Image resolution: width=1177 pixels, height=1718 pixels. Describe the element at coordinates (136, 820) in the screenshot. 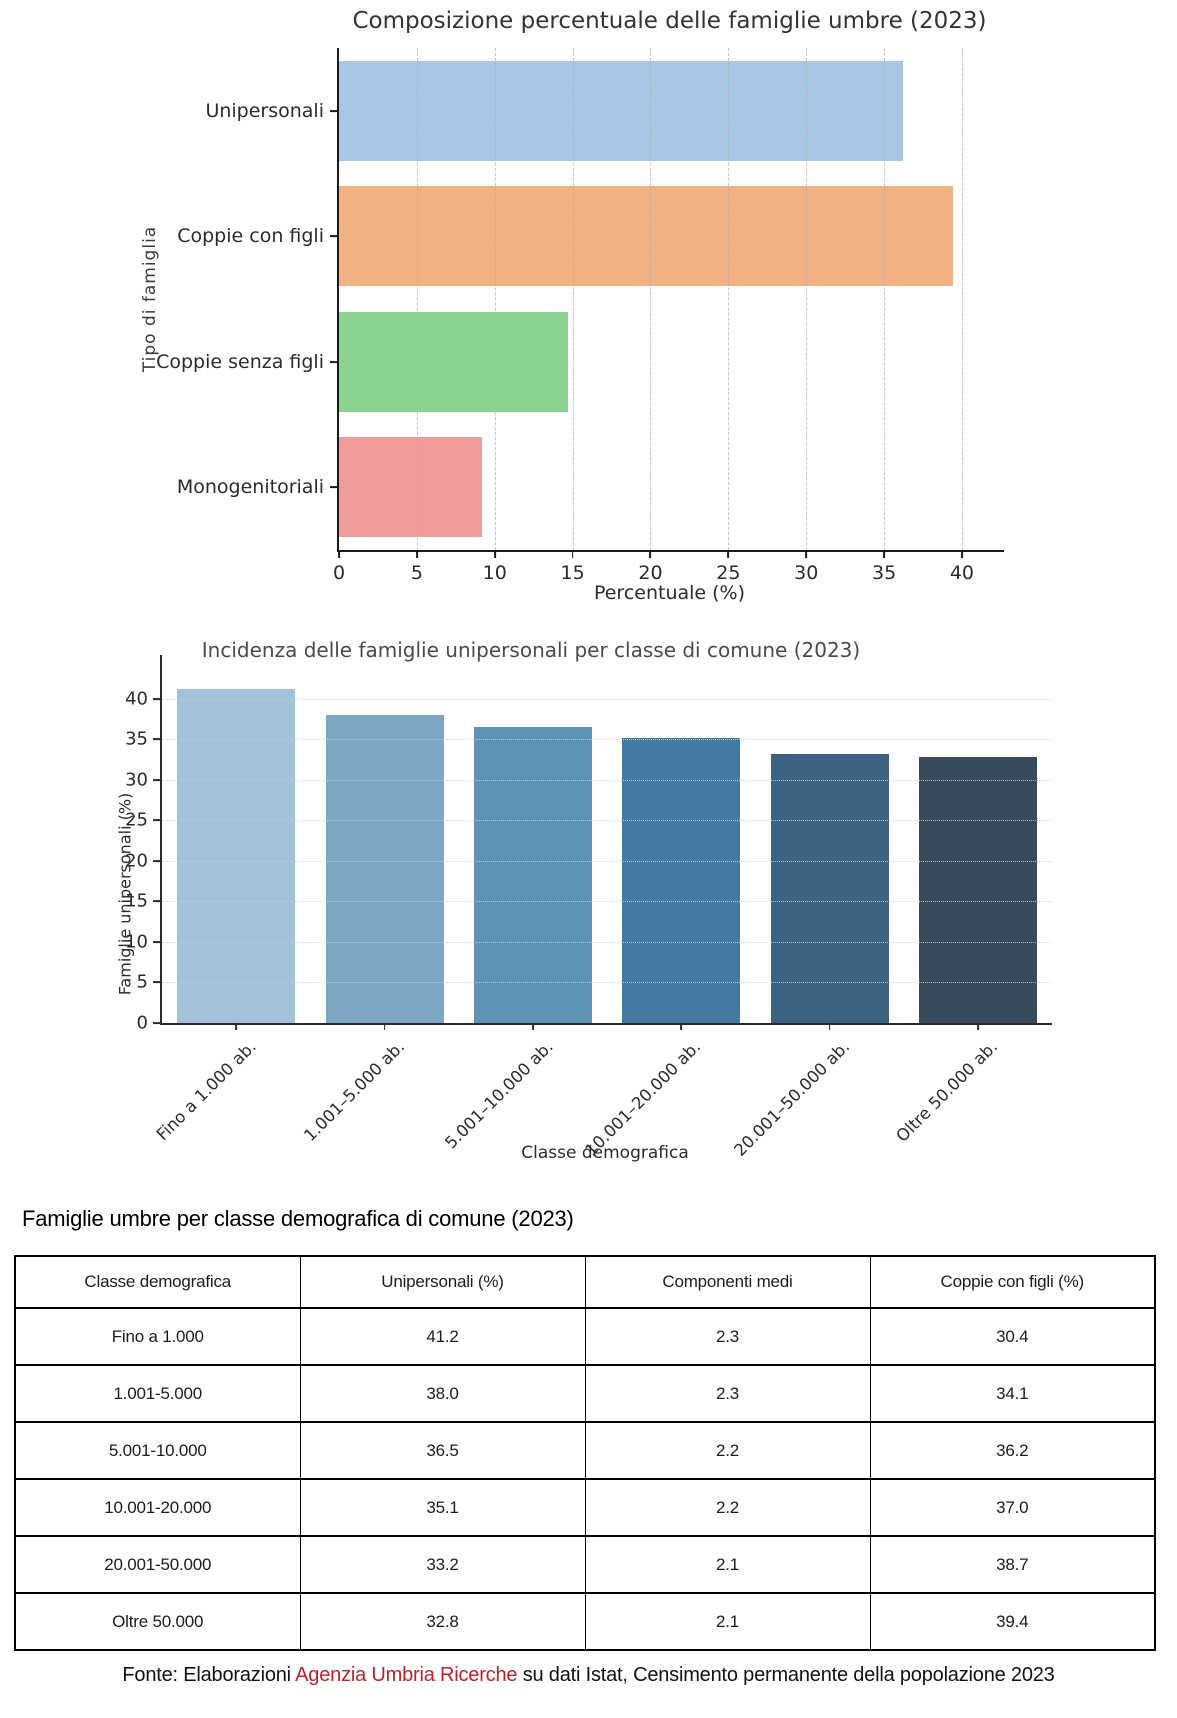

I see `y-tick-label: 25` at that location.